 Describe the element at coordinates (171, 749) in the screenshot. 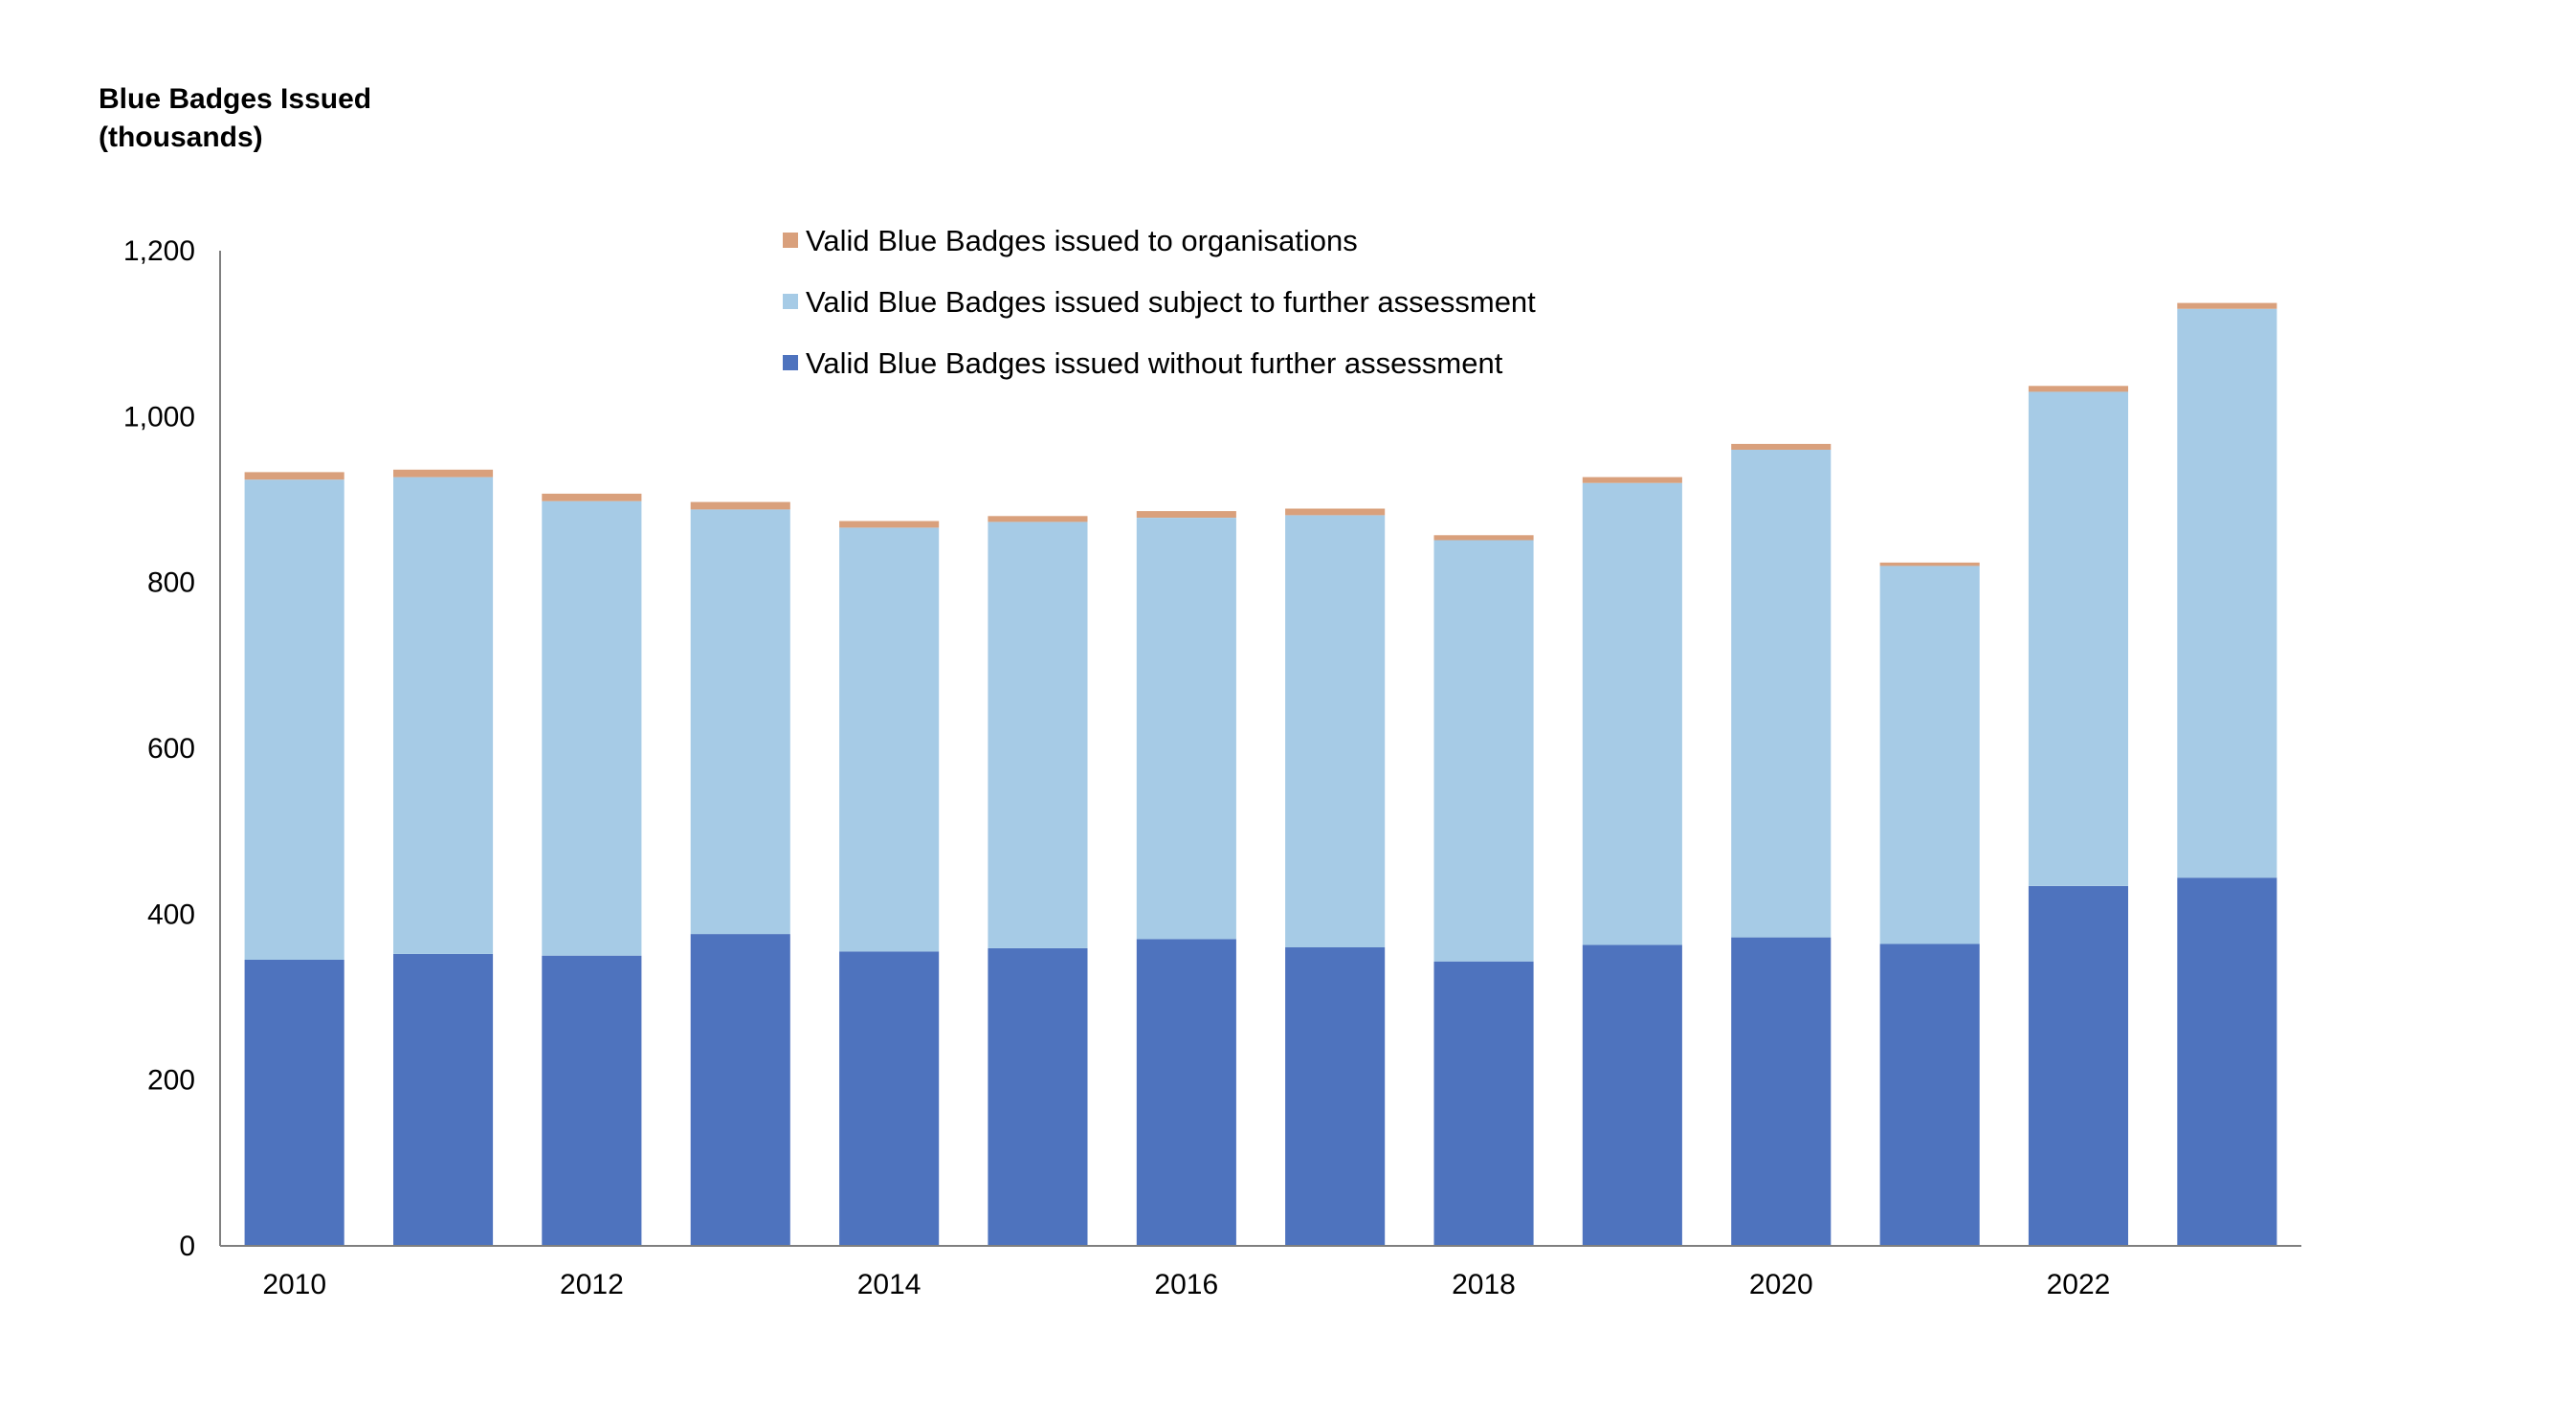

I see `y-tick-label: 600` at that location.